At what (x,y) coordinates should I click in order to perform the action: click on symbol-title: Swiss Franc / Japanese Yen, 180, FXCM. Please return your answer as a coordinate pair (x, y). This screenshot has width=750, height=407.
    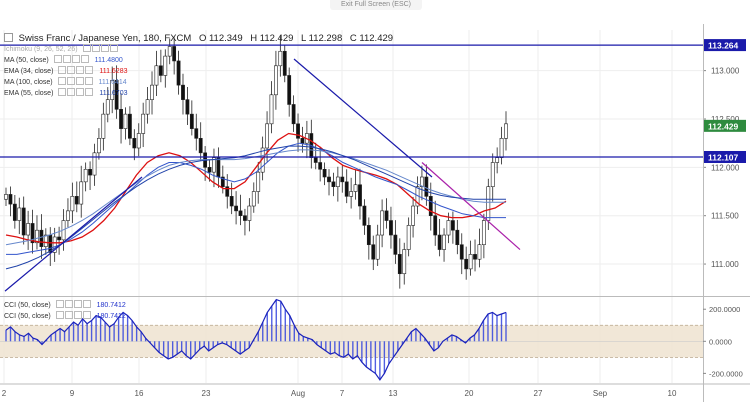
    Looking at the image, I should click on (105, 38).